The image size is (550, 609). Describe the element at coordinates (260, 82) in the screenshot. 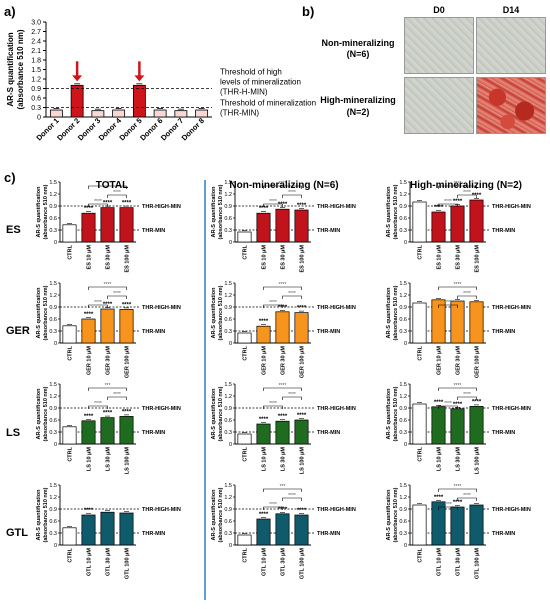

I see `a-threshold-label: levels of mineralization` at that location.